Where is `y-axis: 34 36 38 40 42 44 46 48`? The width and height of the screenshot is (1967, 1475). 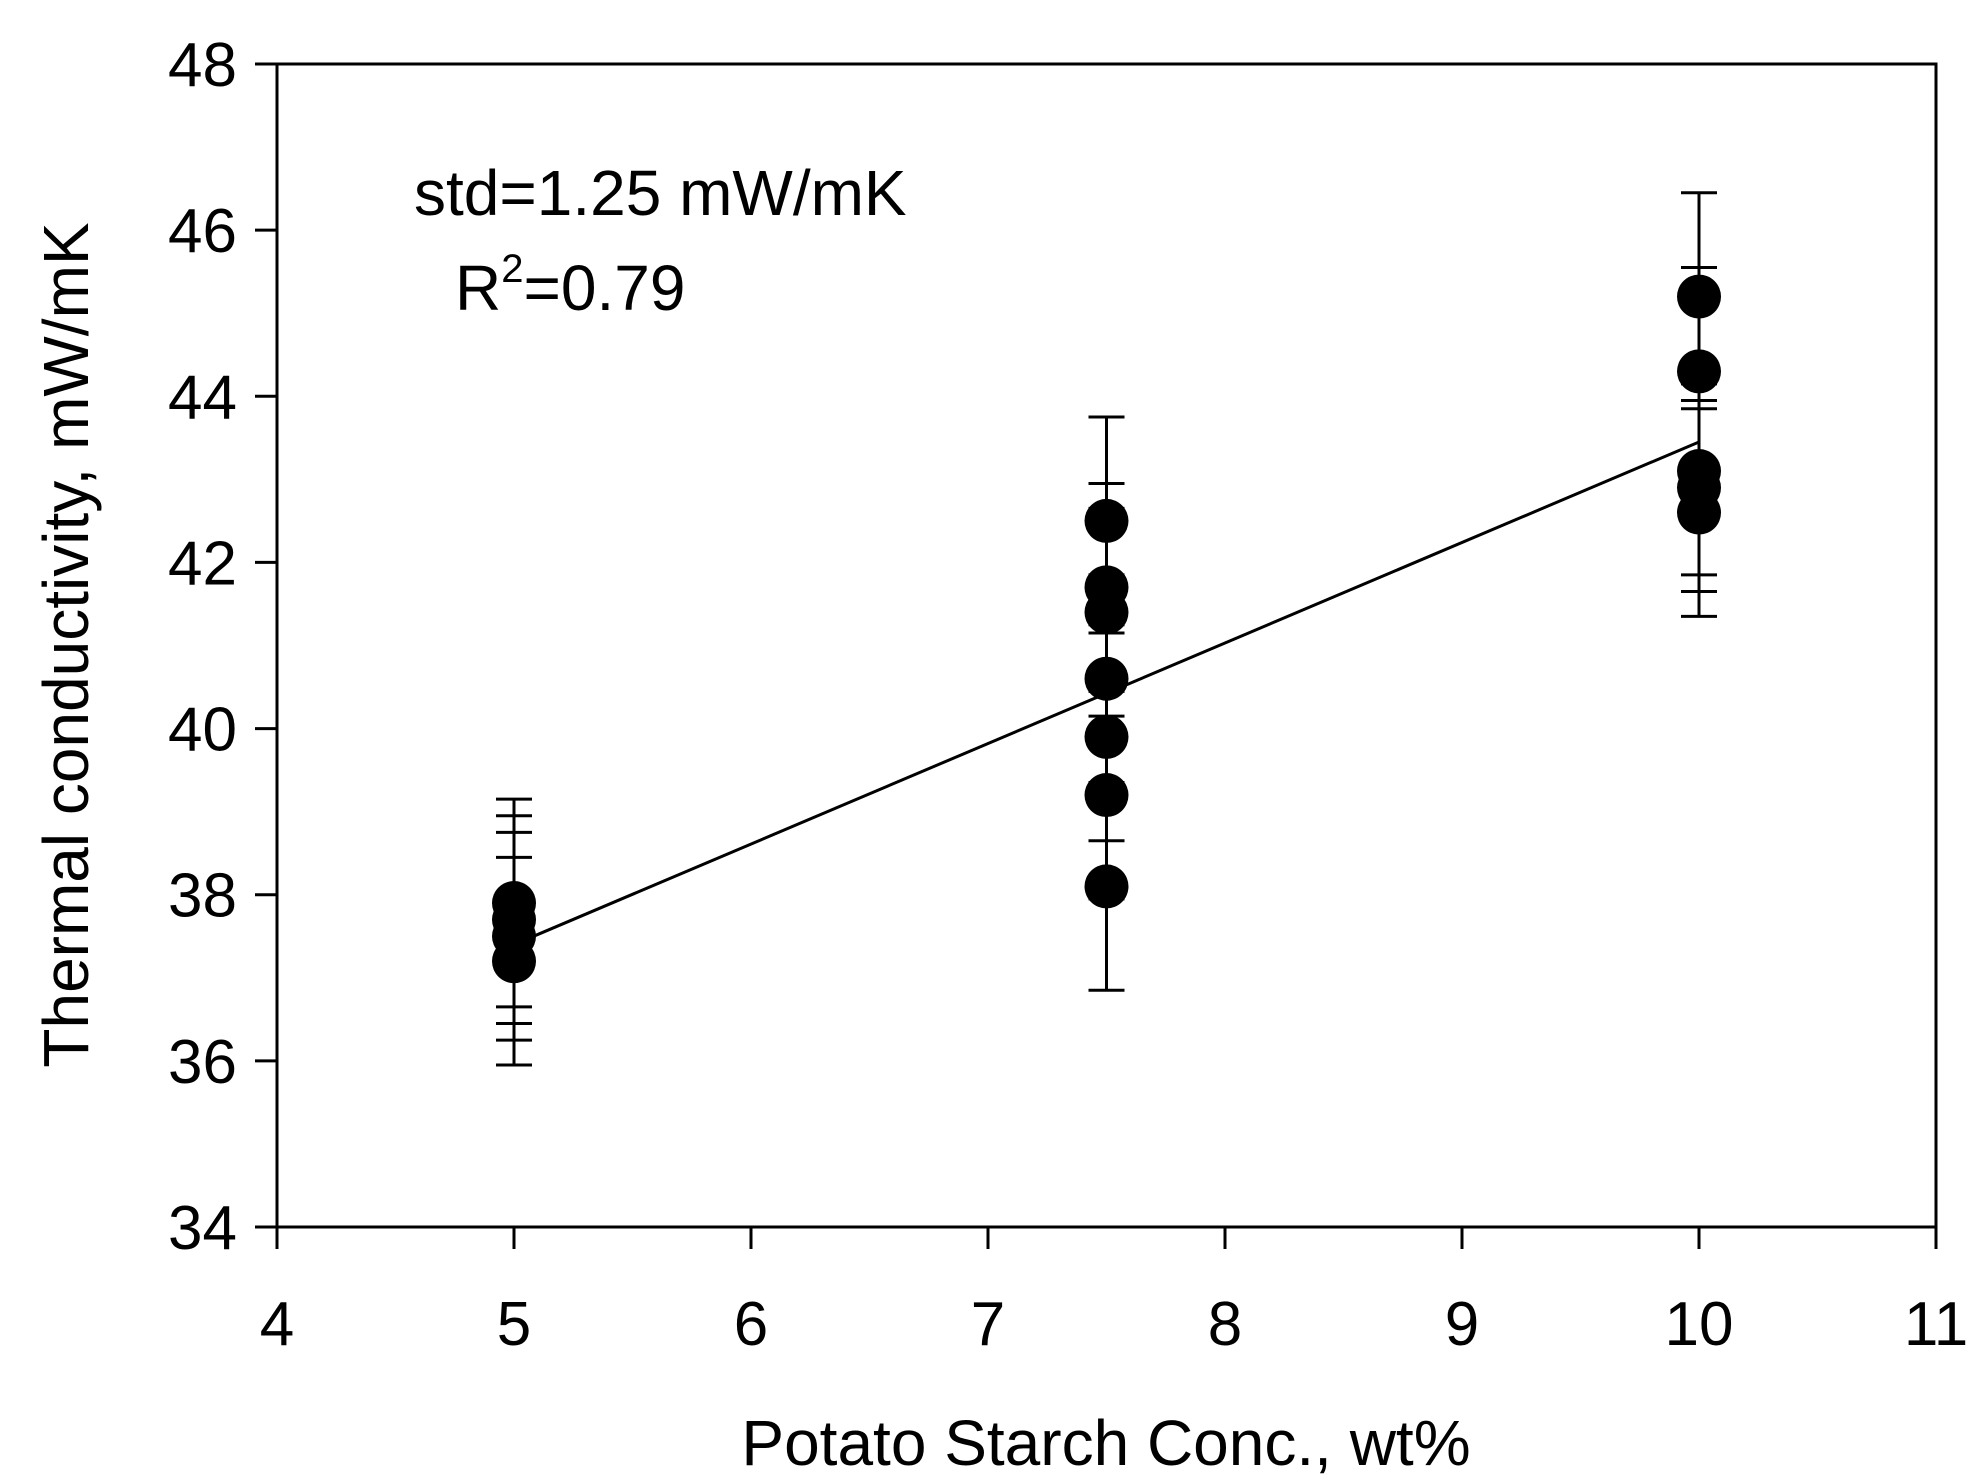 y-axis: 34 36 38 40 42 44 46 48 is located at coordinates (222, 647).